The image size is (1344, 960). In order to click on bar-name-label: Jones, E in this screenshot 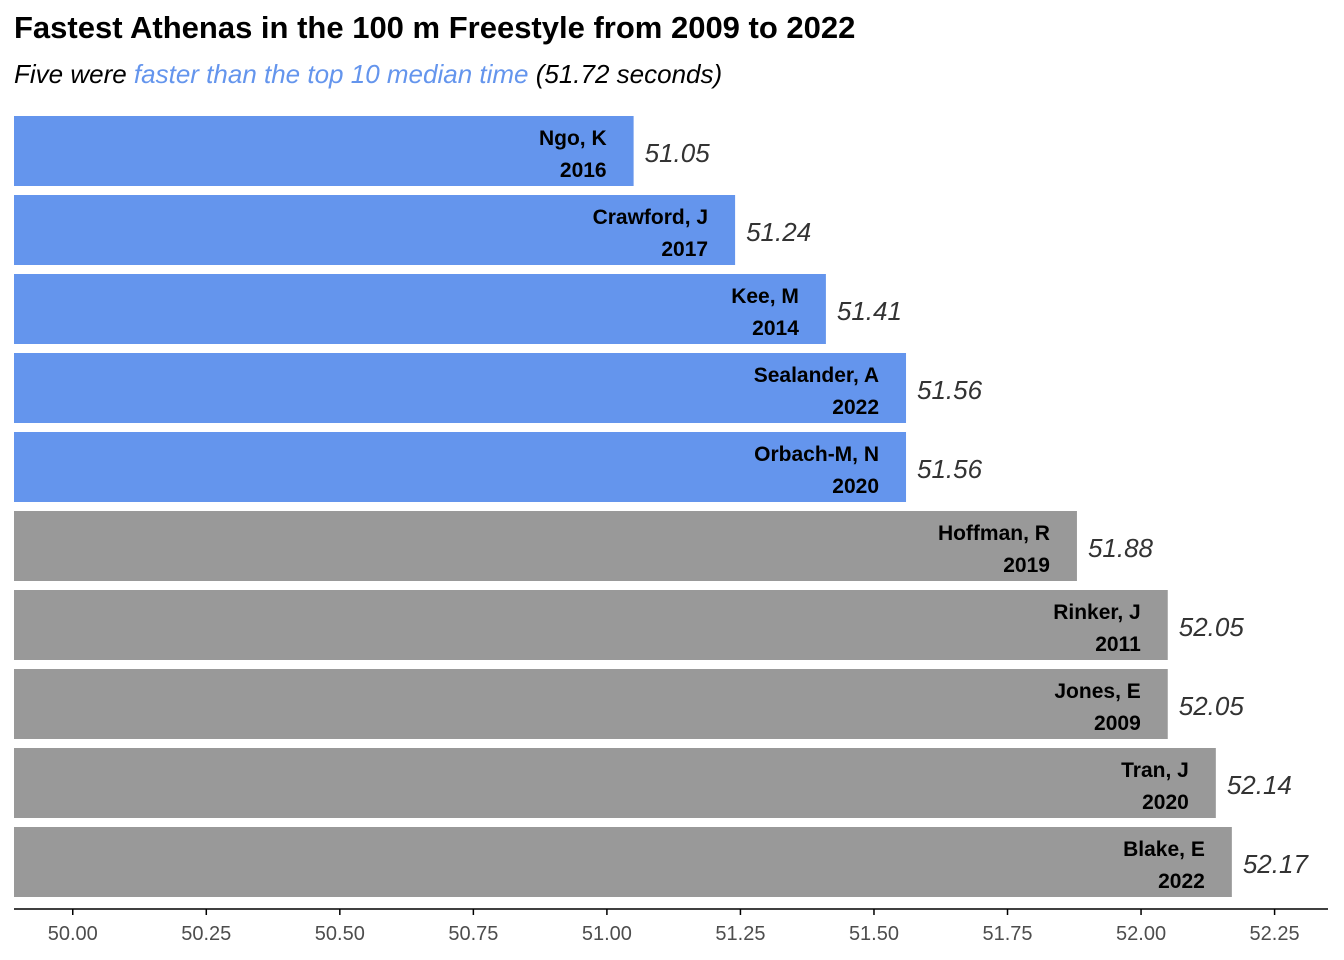, I will do `click(1097, 691)`.